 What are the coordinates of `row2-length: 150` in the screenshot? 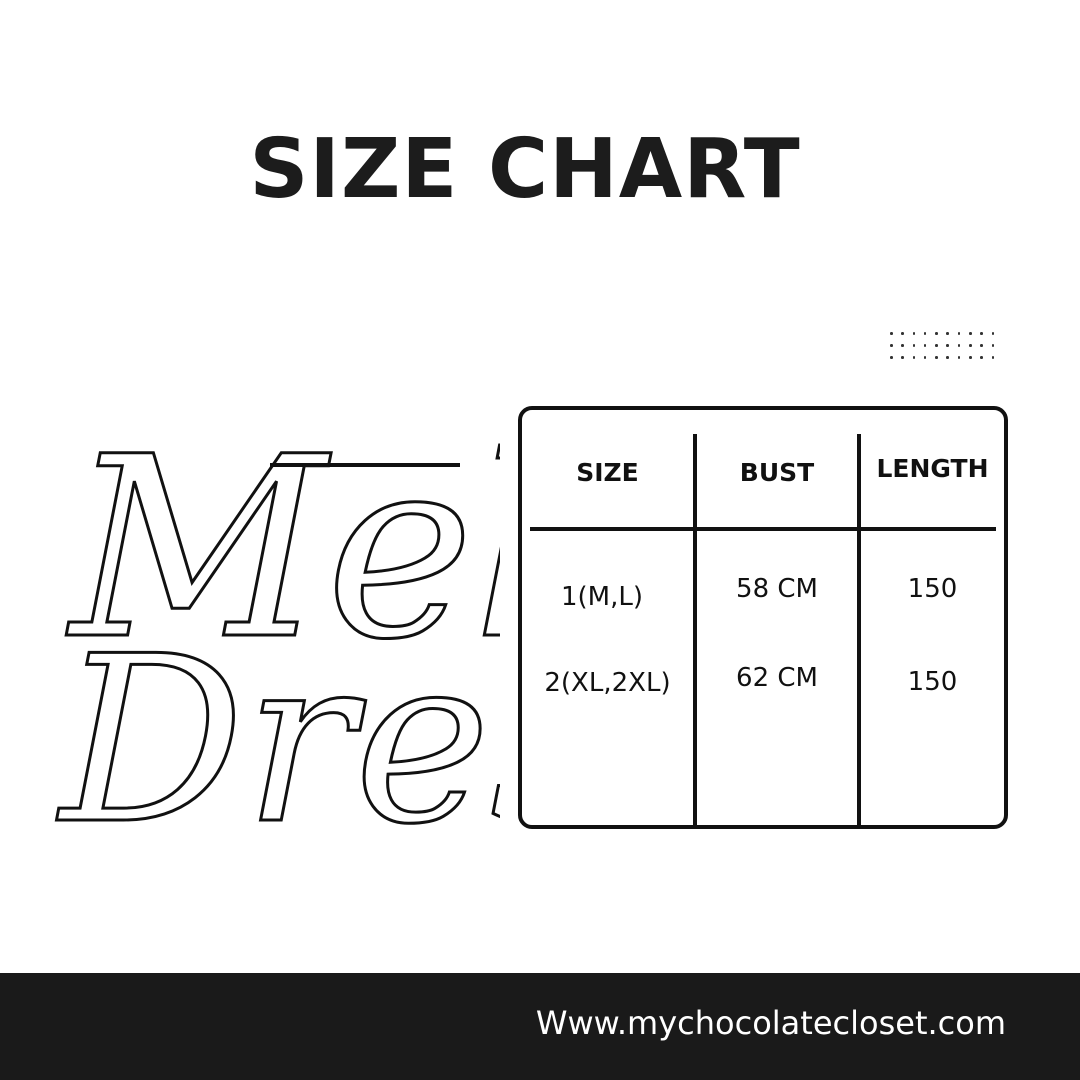 It's located at (932, 682).